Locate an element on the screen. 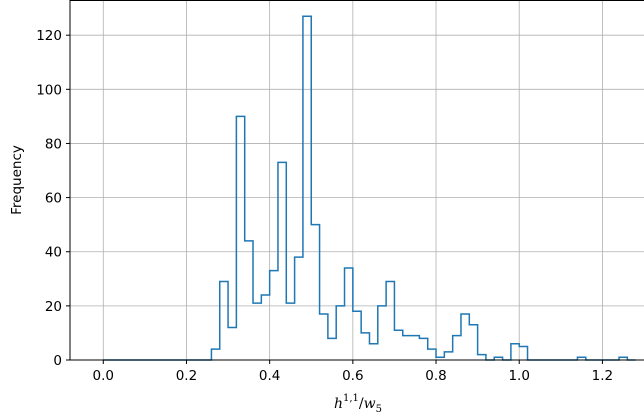 This screenshot has width=644, height=417. x-axis-ticks: 0.0 0.2 0.4 0.6 0.8 1.0 1.2 is located at coordinates (353, 372).